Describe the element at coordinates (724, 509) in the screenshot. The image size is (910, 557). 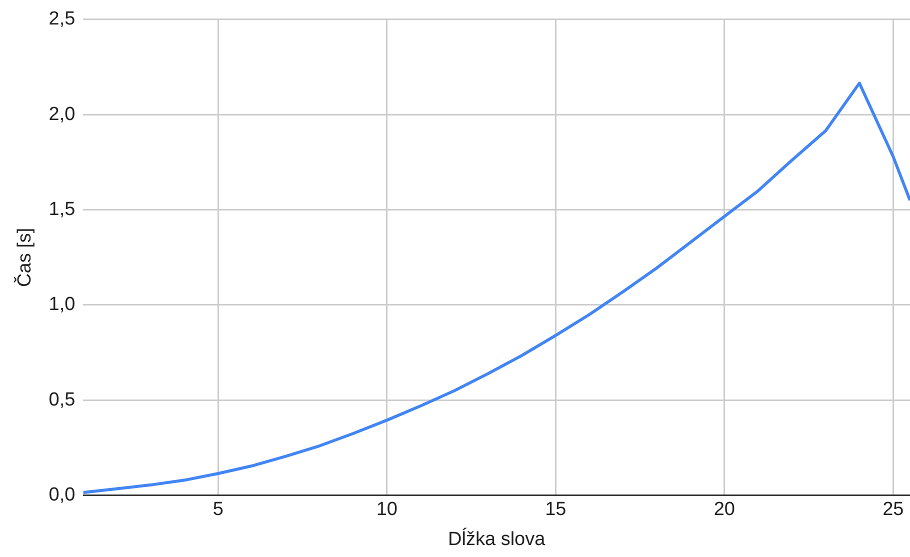
I see `x-tick-label: 20` at that location.